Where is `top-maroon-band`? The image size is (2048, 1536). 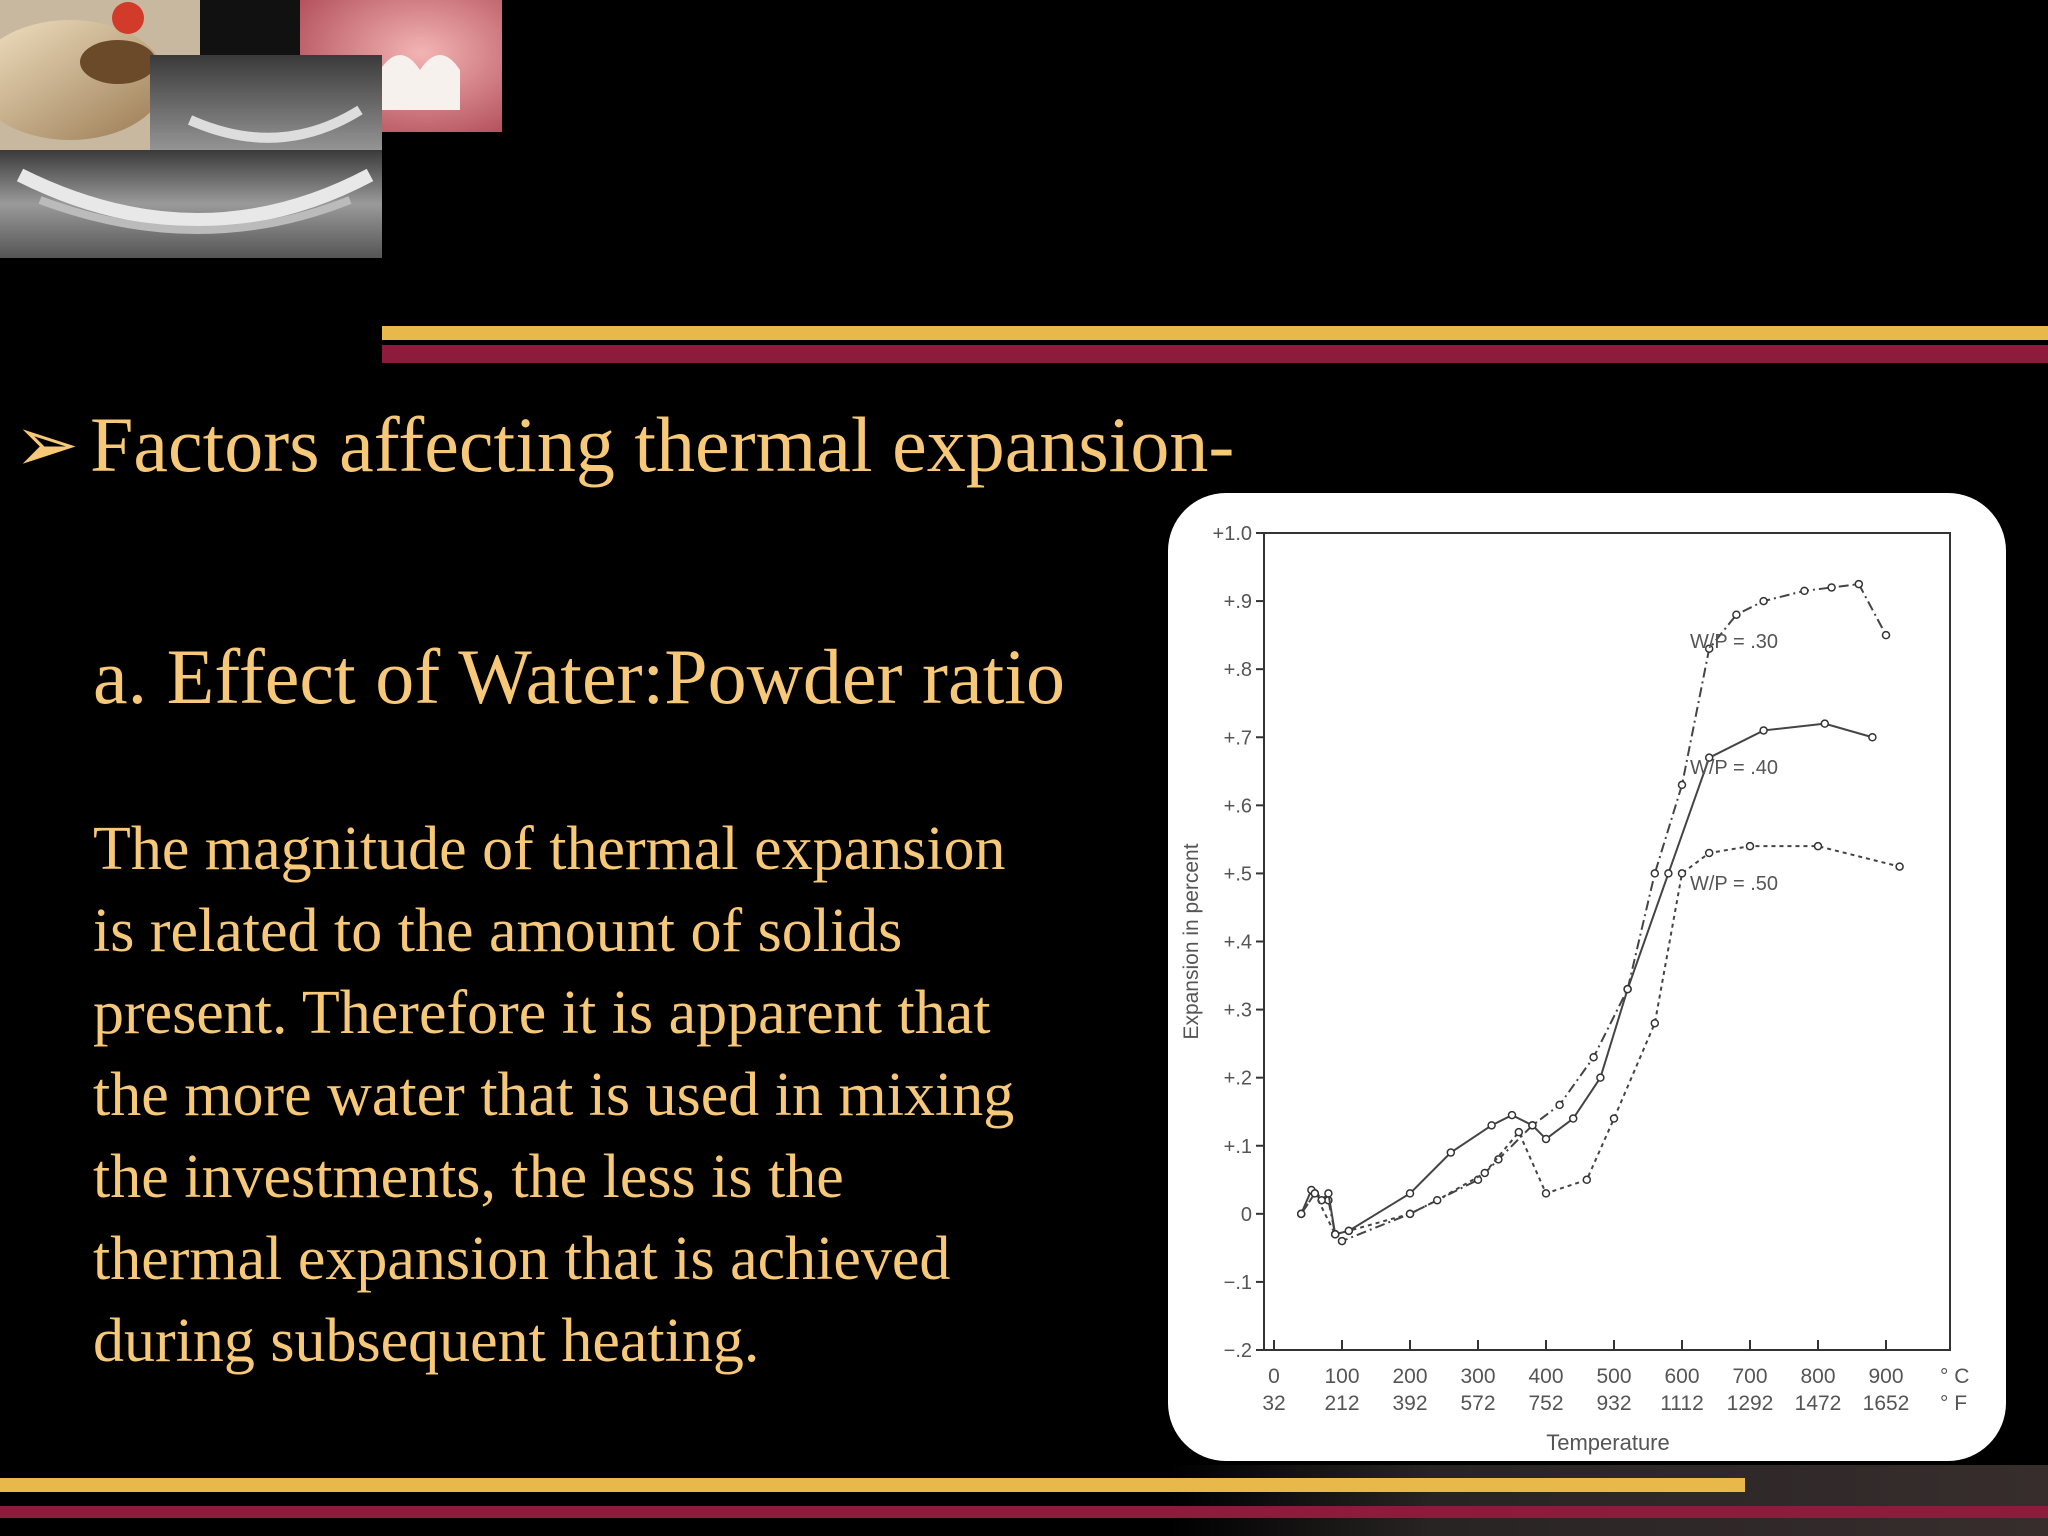
top-maroon-band is located at coordinates (1215, 354).